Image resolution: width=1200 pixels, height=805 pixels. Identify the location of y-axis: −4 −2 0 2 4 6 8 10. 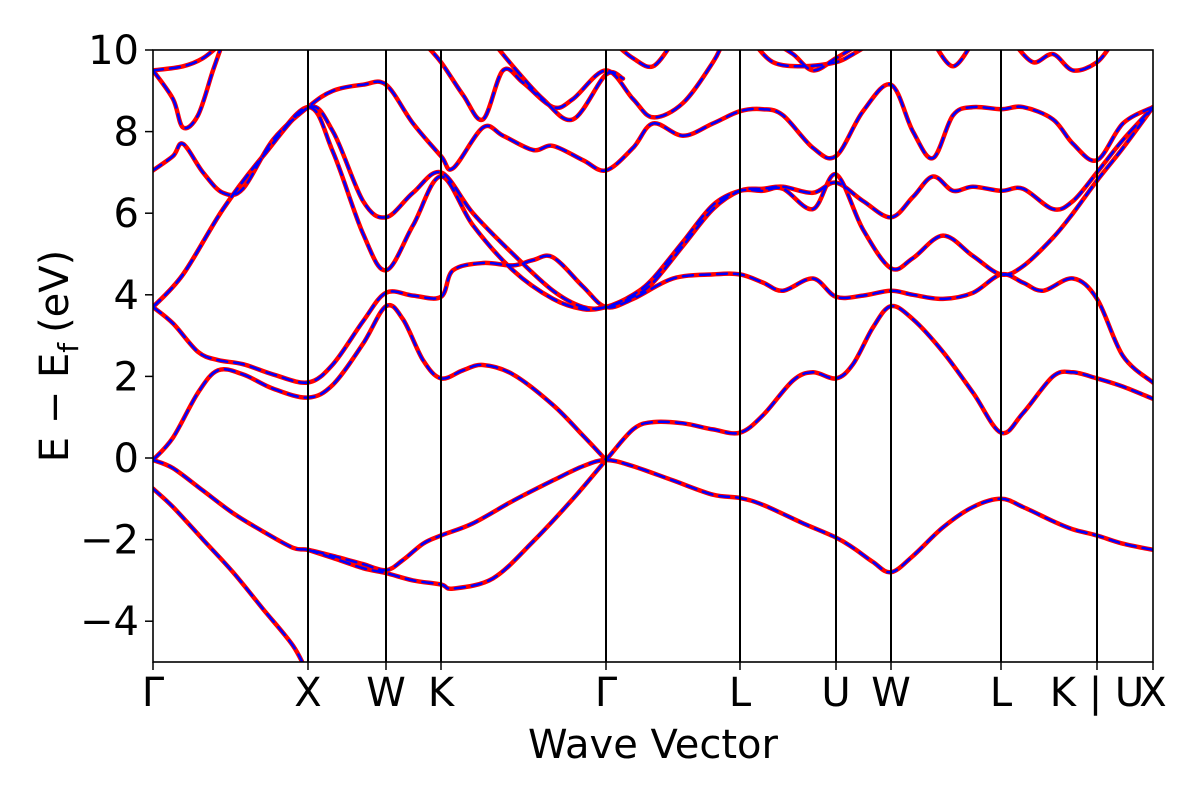
(116, 336).